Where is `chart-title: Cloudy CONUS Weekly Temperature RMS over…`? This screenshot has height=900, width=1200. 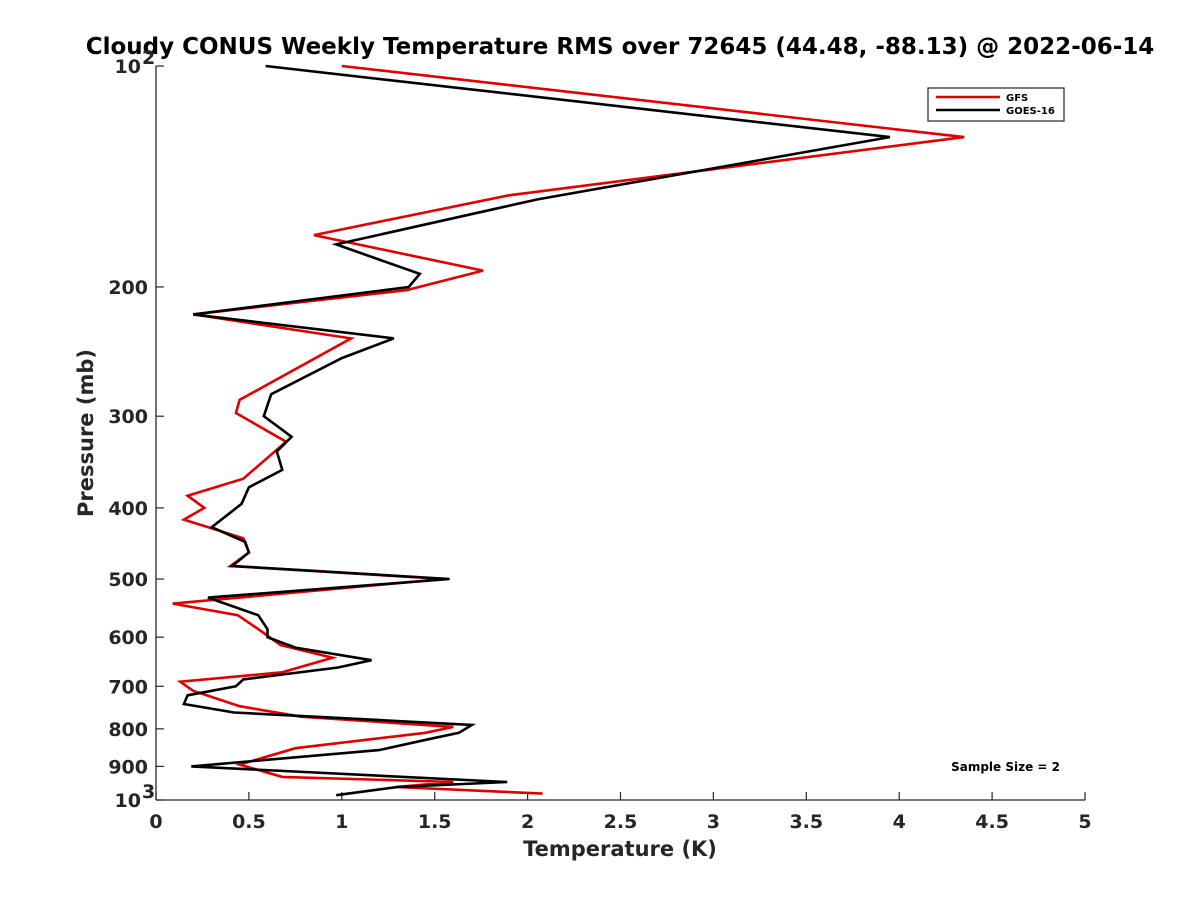
chart-title: Cloudy CONUS Weekly Temperature RMS over… is located at coordinates (620, 47).